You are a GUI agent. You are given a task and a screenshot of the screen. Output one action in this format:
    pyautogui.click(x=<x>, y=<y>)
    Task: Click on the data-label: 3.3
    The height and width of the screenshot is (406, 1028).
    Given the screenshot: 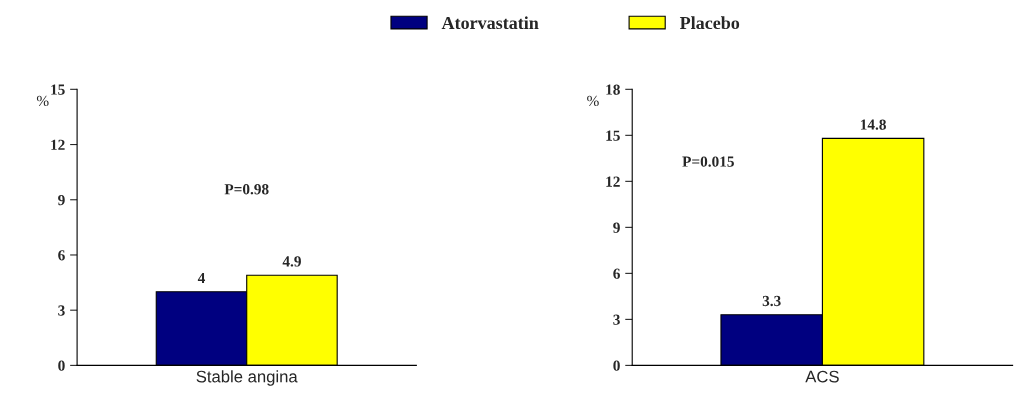 What is the action you would take?
    pyautogui.click(x=771, y=301)
    